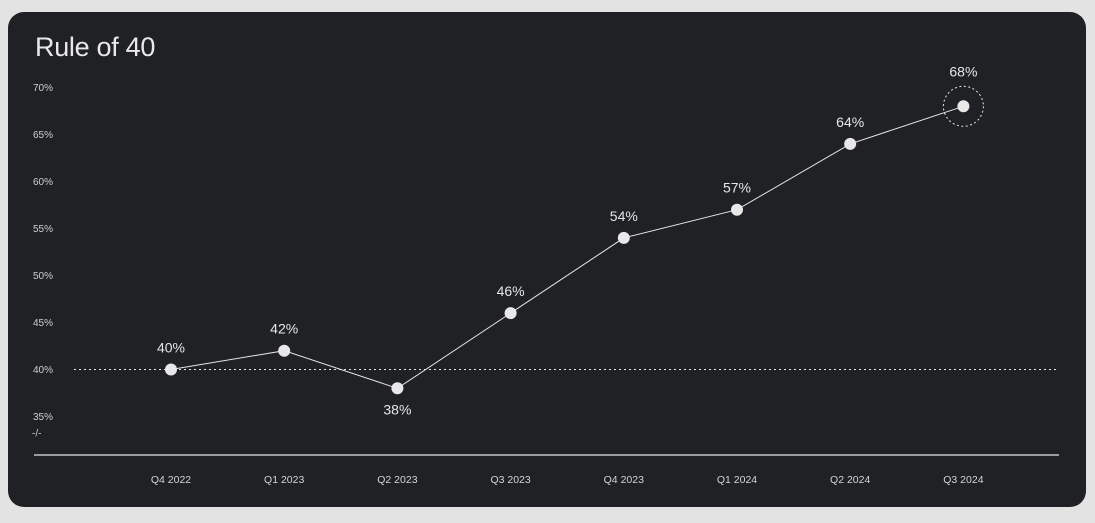 Image resolution: width=1095 pixels, height=523 pixels. I want to click on y-tick-label: 70%, so click(43, 88).